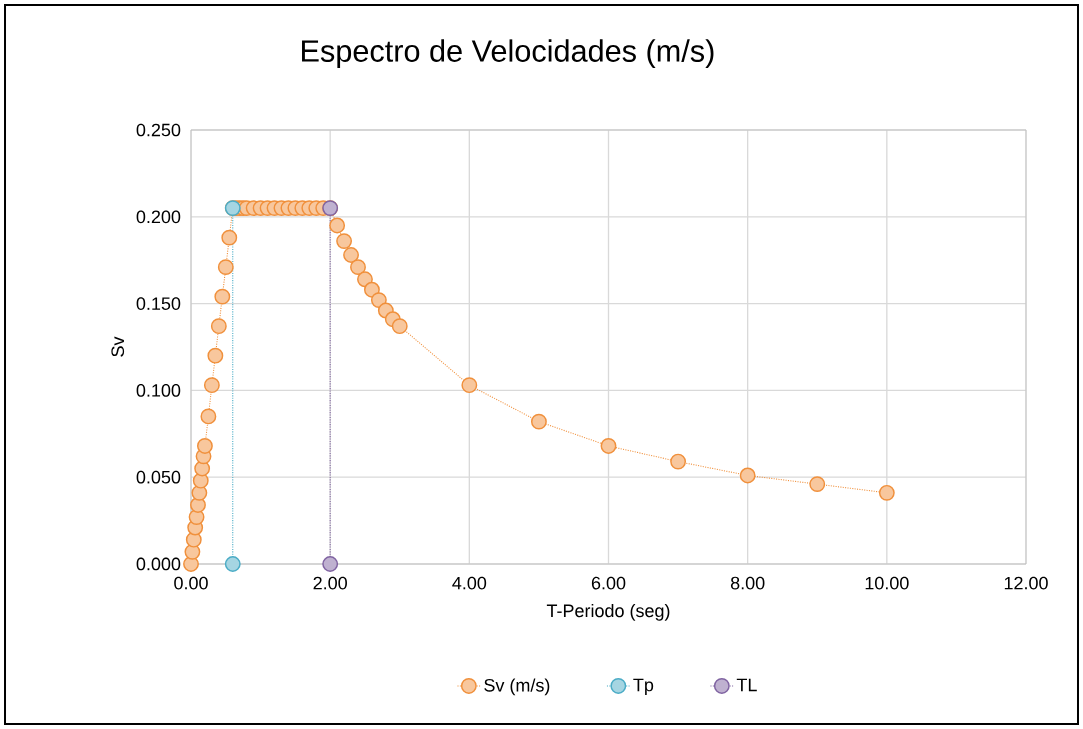 The height and width of the screenshot is (729, 1083). What do you see at coordinates (1026, 583) in the screenshot?
I see `x-tick-label: 12.00` at bounding box center [1026, 583].